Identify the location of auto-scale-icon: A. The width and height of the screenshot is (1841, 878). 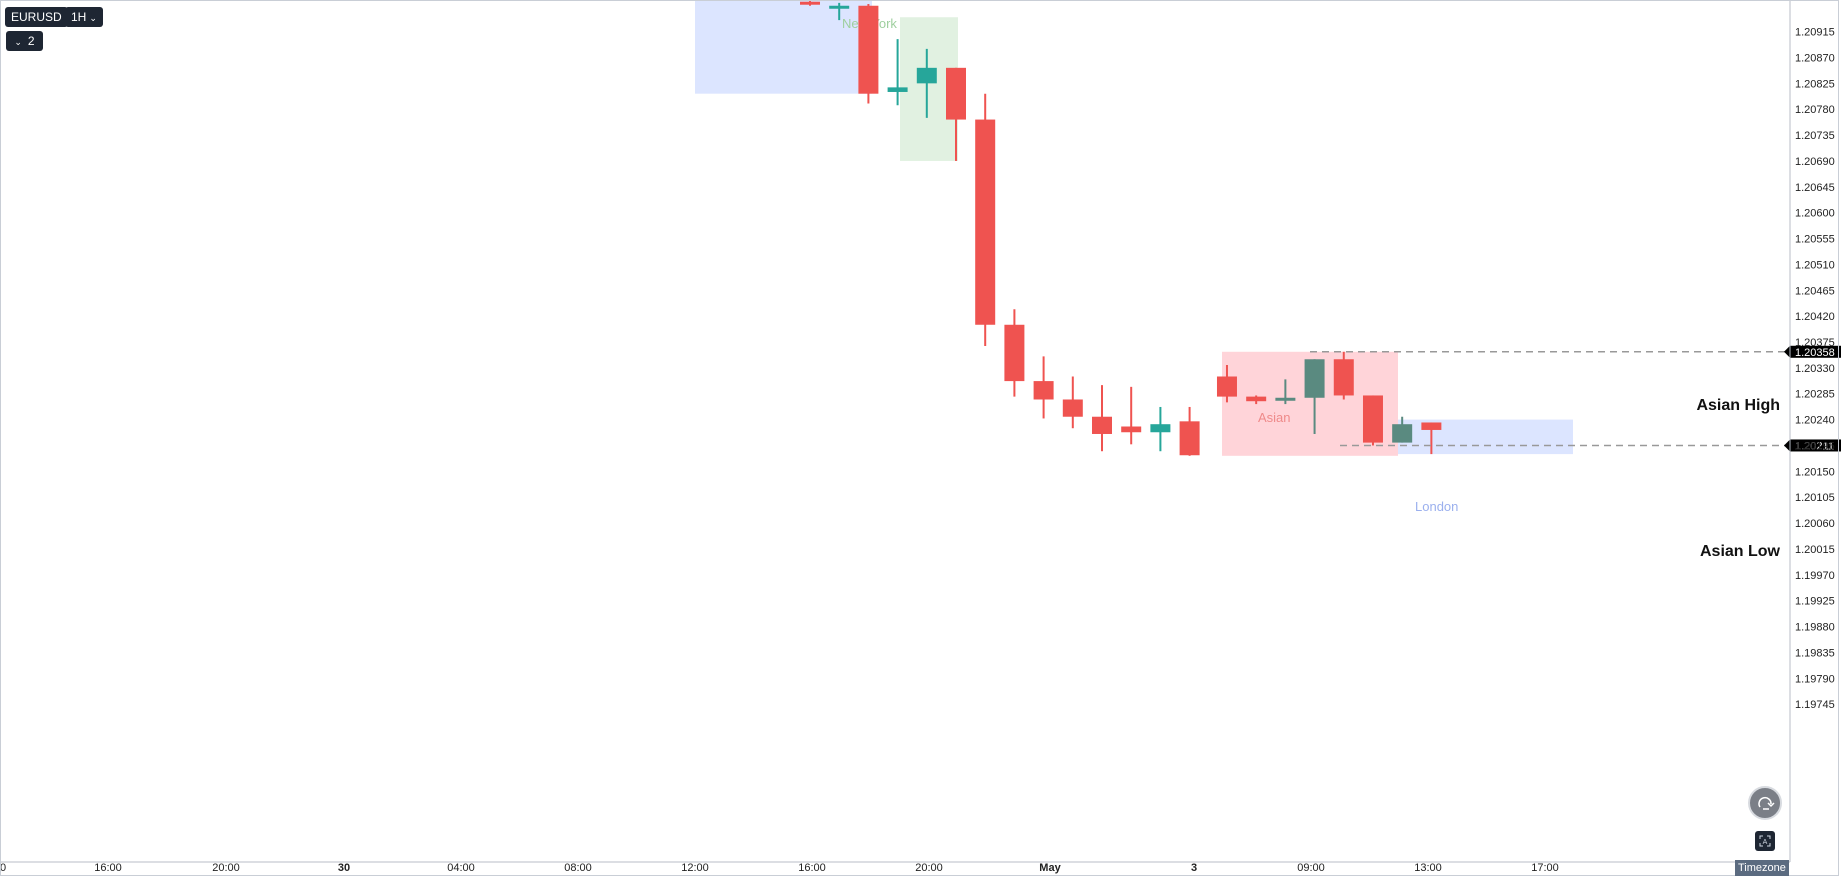
(1765, 841).